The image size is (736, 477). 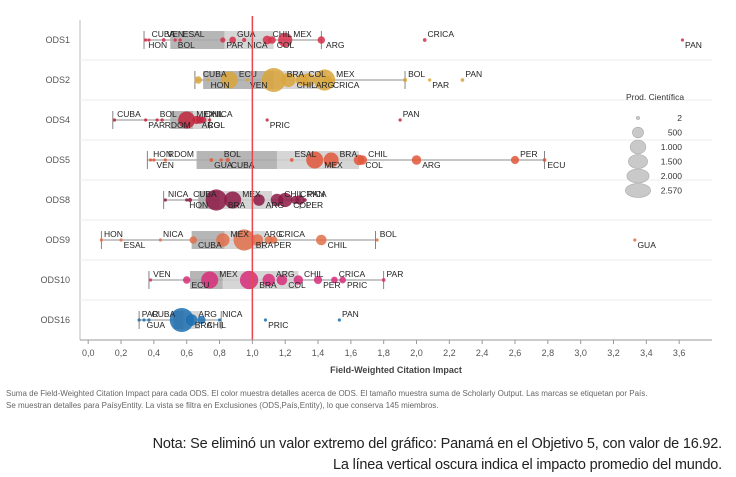 I want to click on point-chil, so click(x=288, y=80).